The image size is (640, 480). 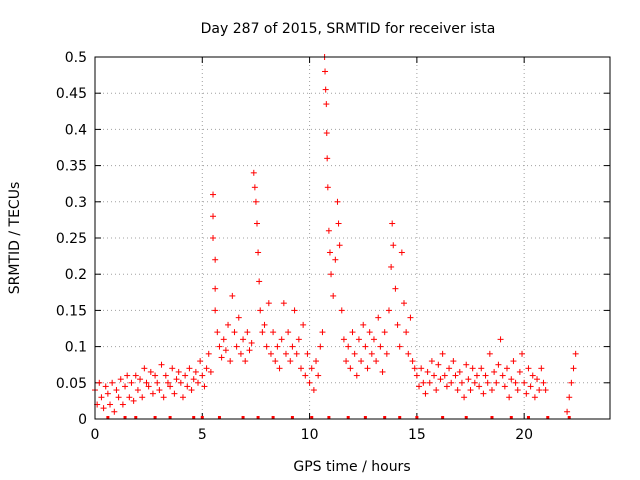 I want to click on x-tick-label: 0, so click(x=95, y=435).